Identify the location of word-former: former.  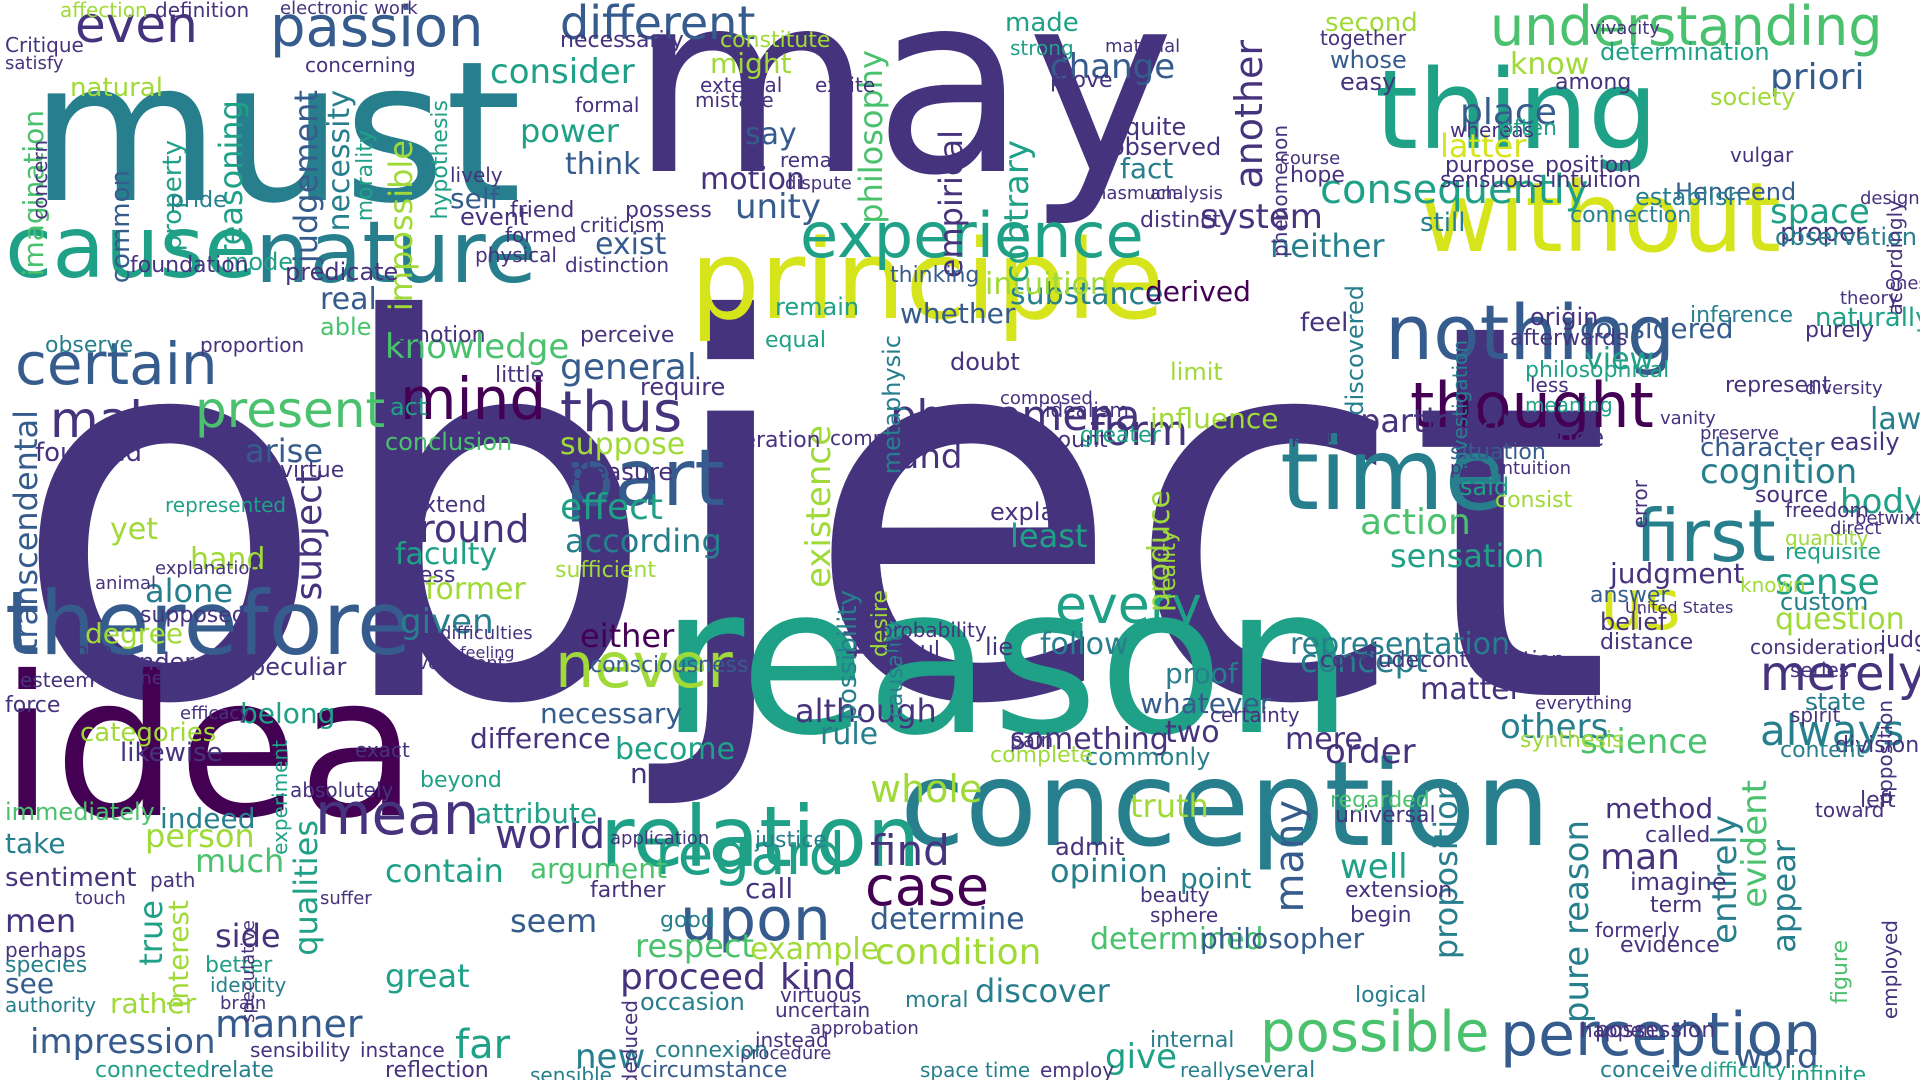
(475, 589).